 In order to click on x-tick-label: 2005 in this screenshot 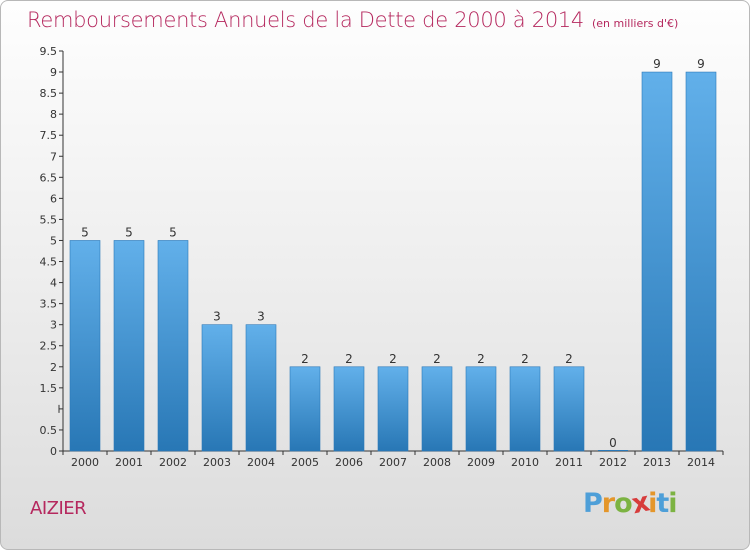, I will do `click(305, 462)`.